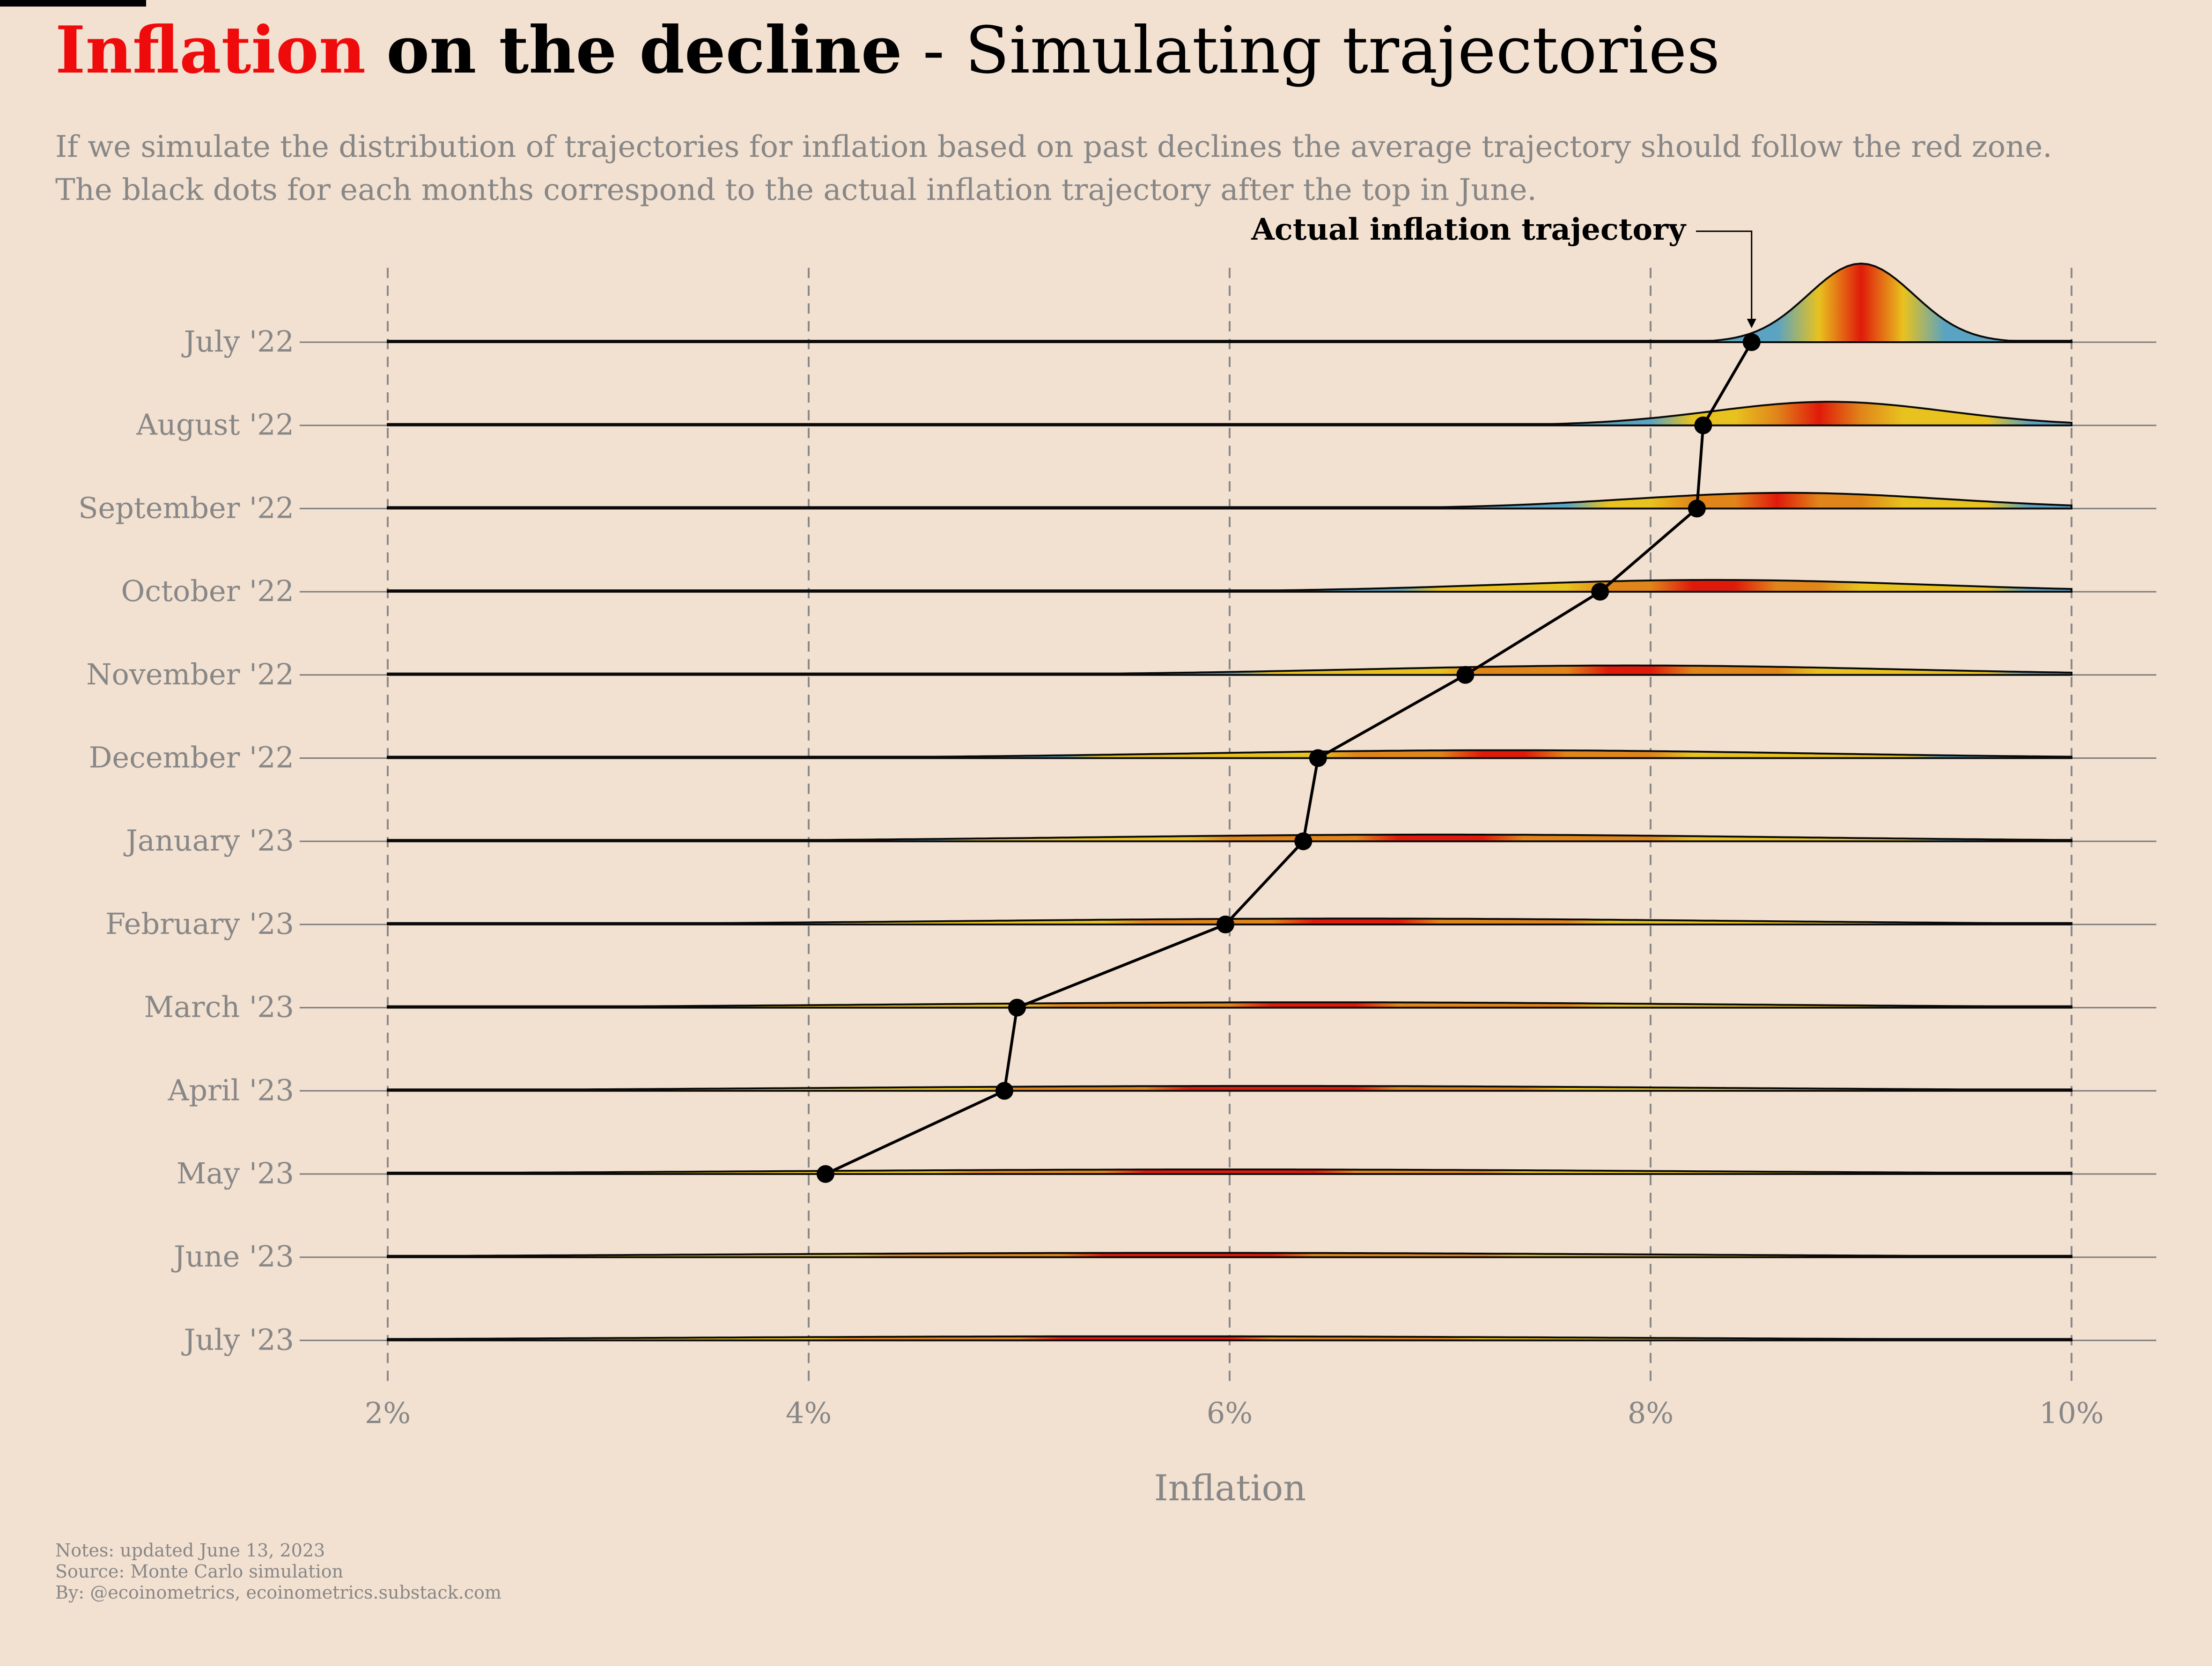 The height and width of the screenshot is (1666, 2212). What do you see at coordinates (190, 674) in the screenshot?
I see `month-label: November '22` at bounding box center [190, 674].